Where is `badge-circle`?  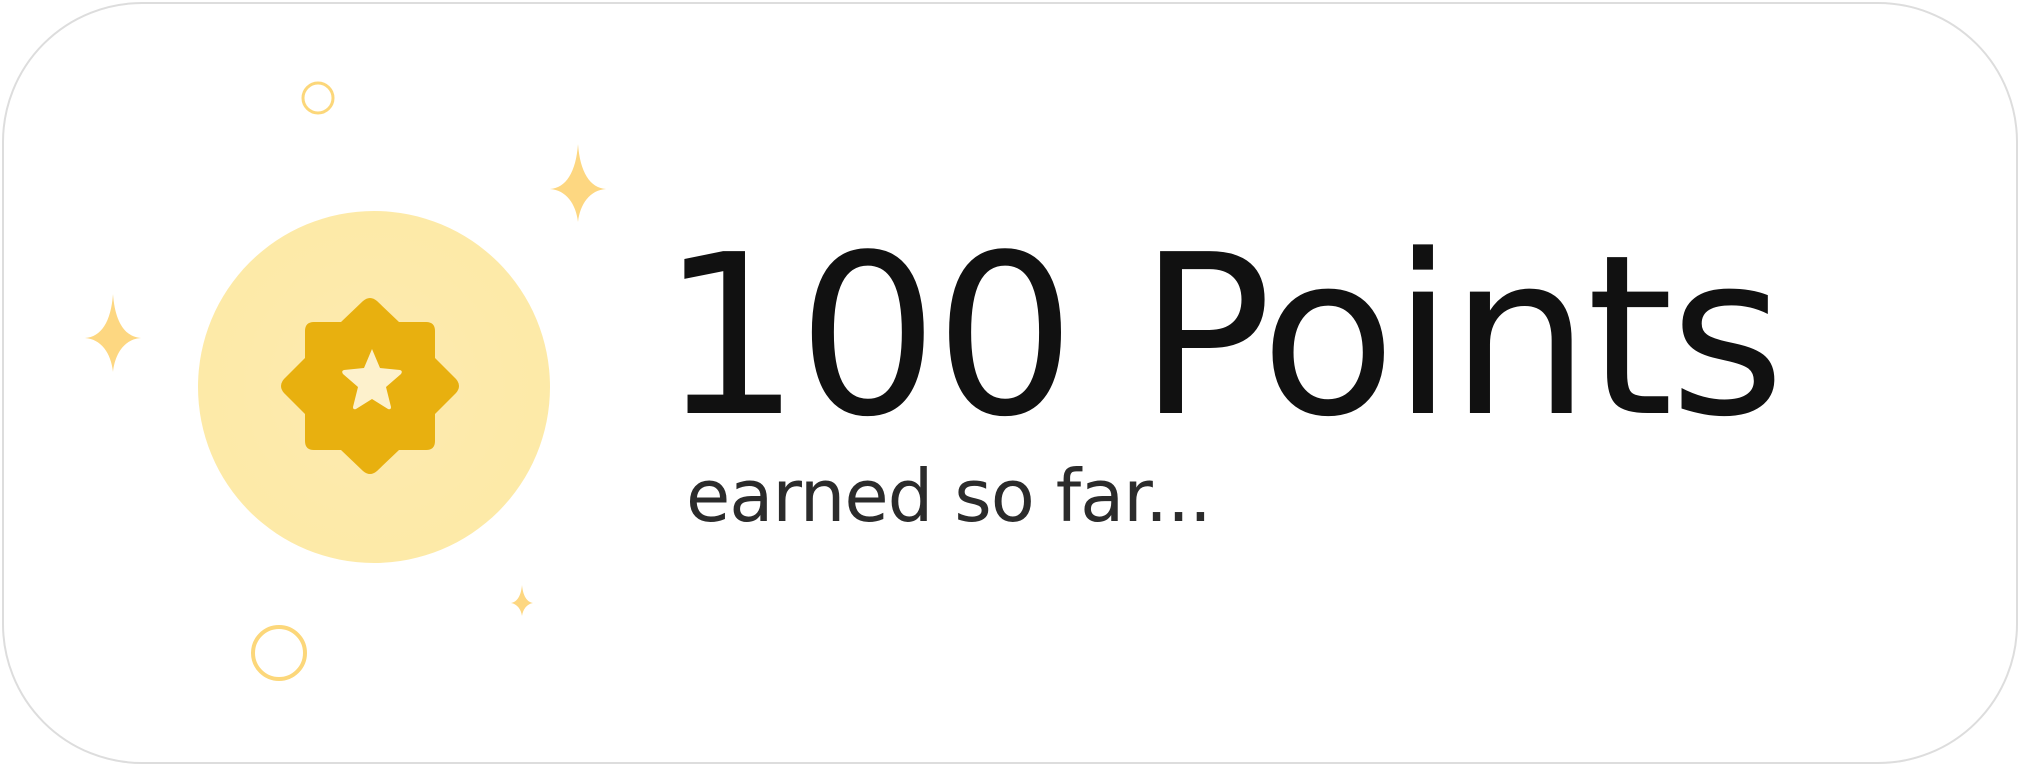
badge-circle is located at coordinates (374, 387).